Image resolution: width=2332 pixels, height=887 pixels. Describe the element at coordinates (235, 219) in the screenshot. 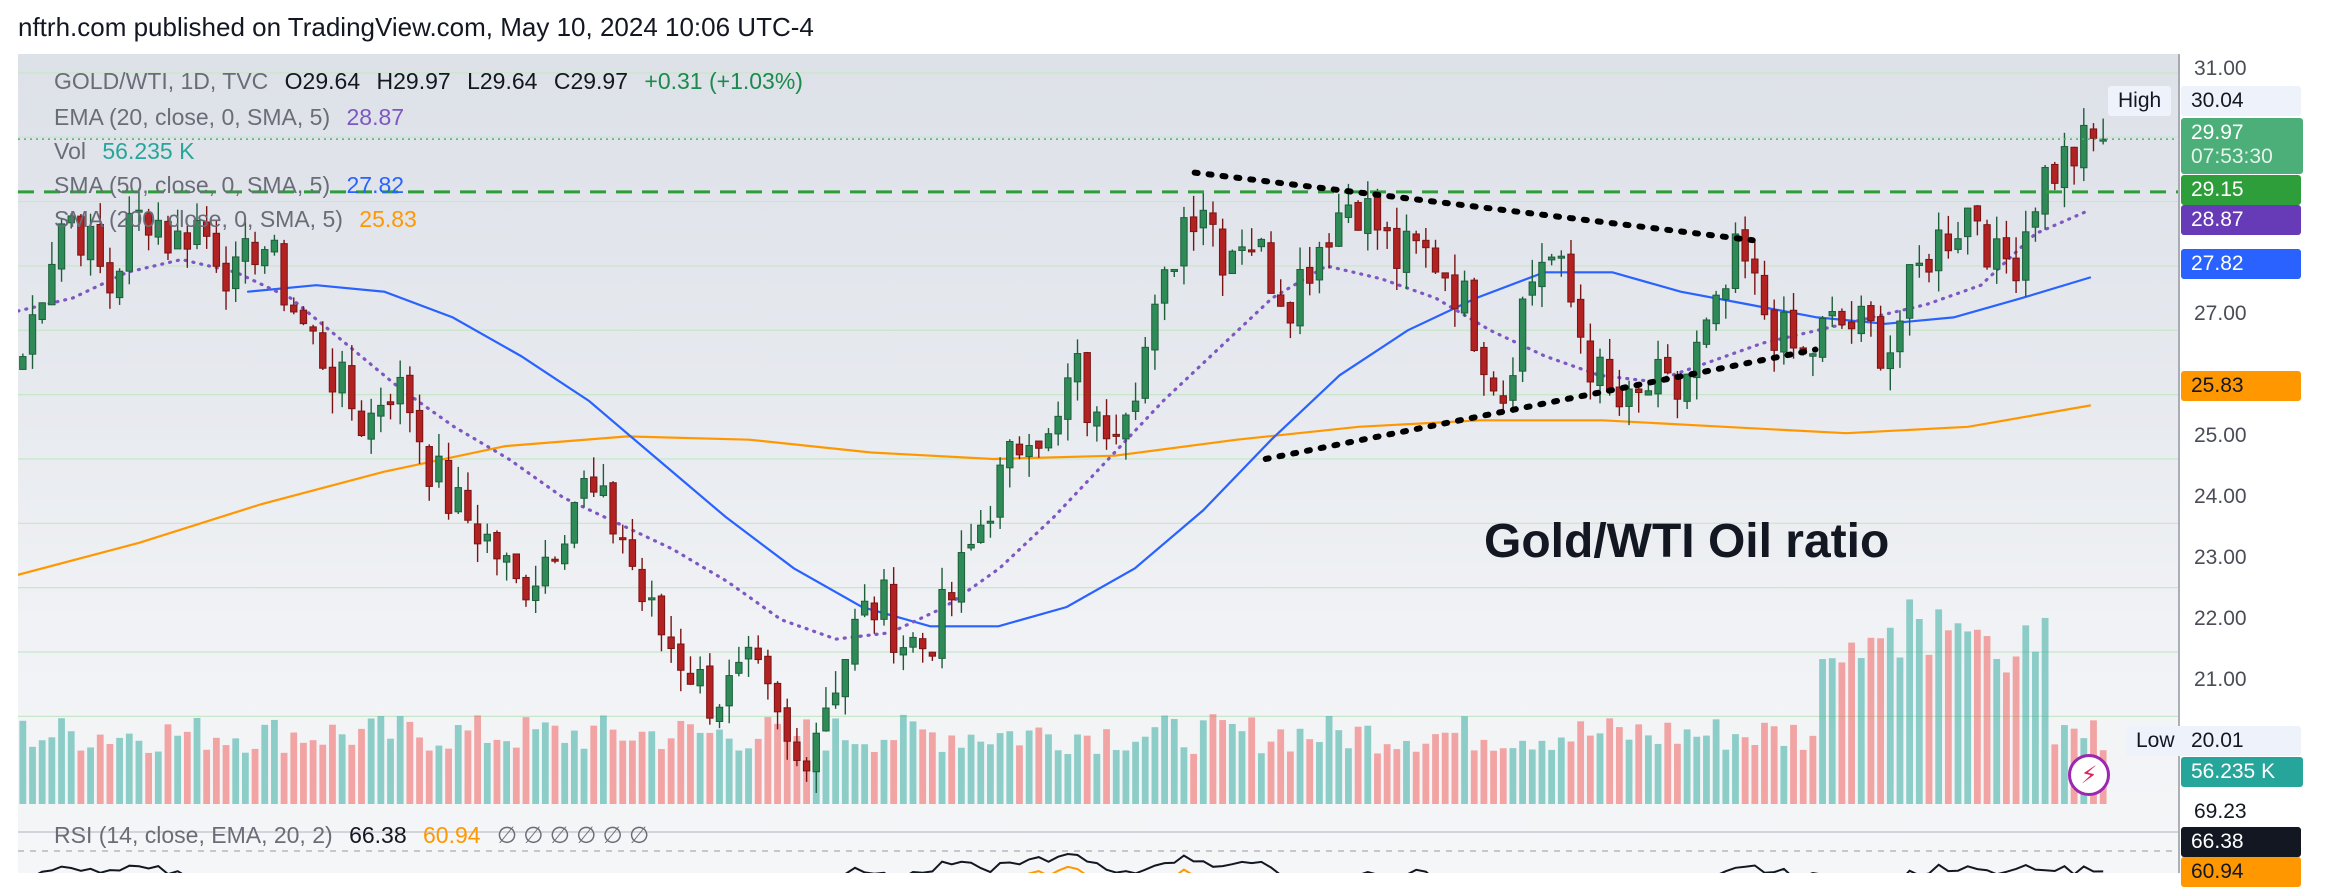

I see `legend-sma200: SMA (200, close, 0, SMA, 5) 25.83` at that location.